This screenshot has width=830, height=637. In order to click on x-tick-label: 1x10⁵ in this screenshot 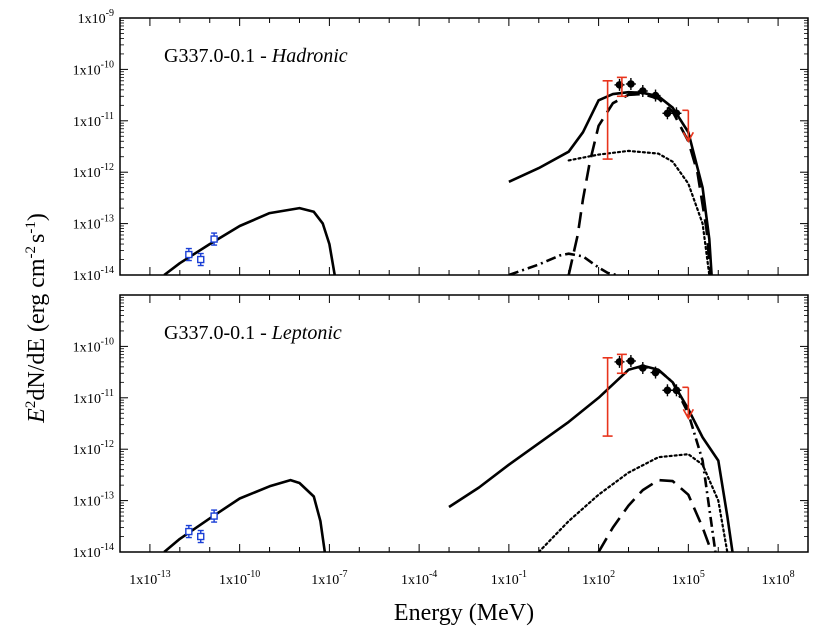, I will do `click(688, 578)`.